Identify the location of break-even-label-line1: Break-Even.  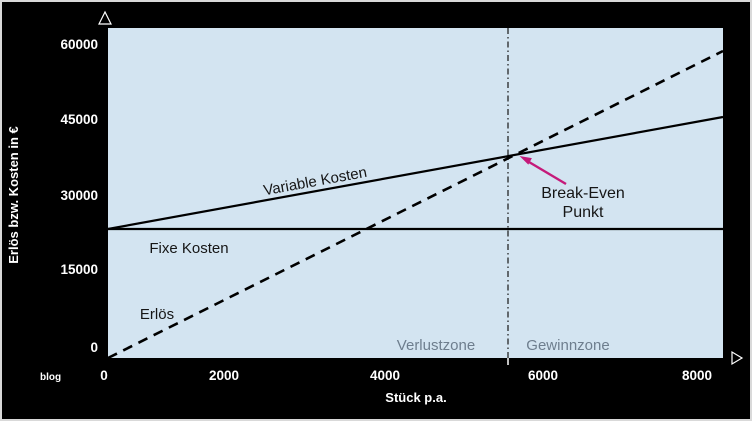
(583, 193).